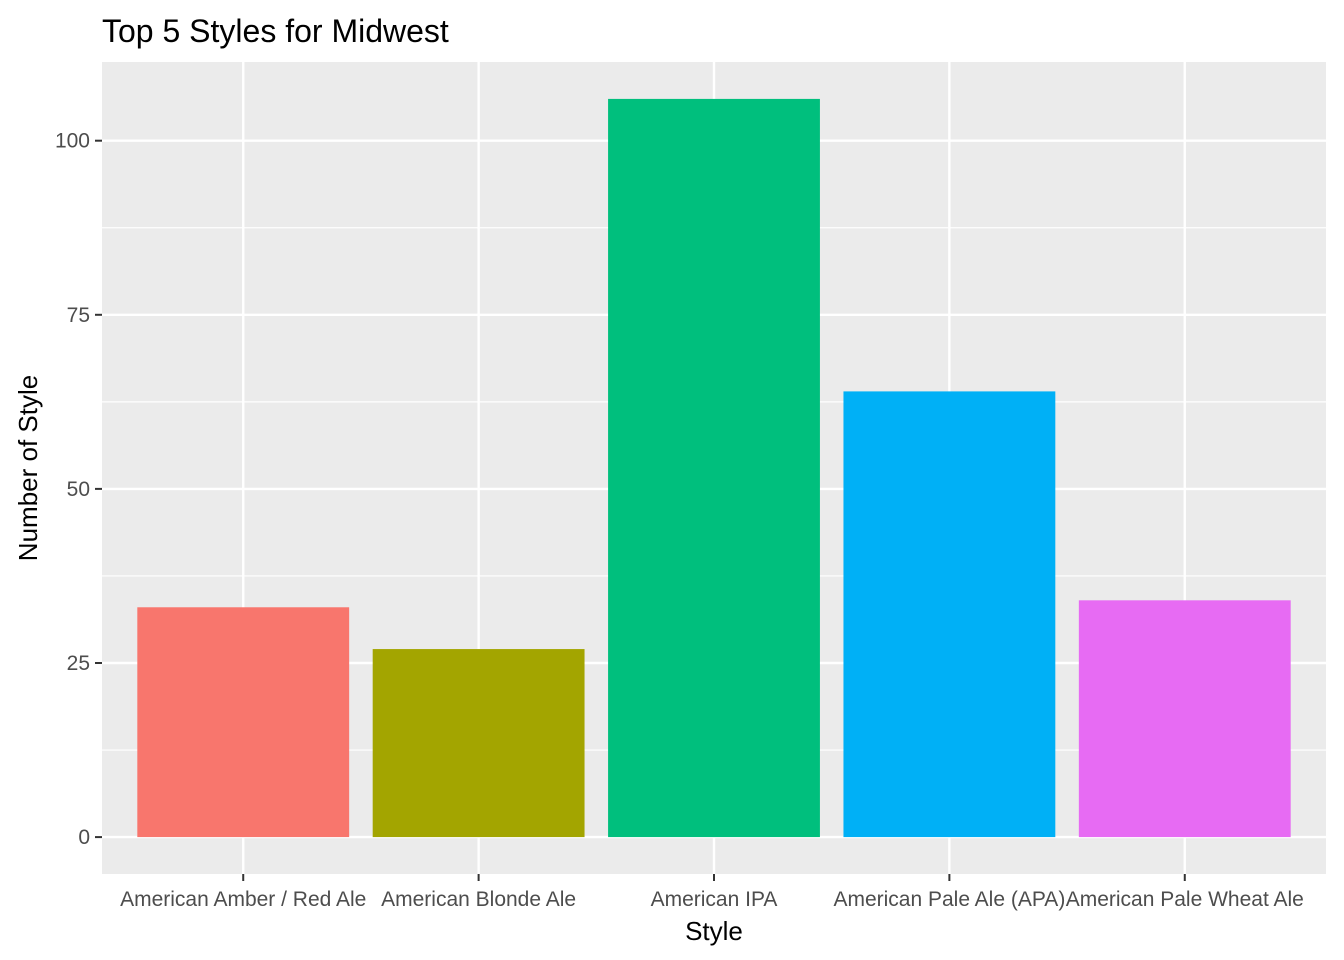  I want to click on y-axis: 0 25 50 75 100, so click(78, 489).